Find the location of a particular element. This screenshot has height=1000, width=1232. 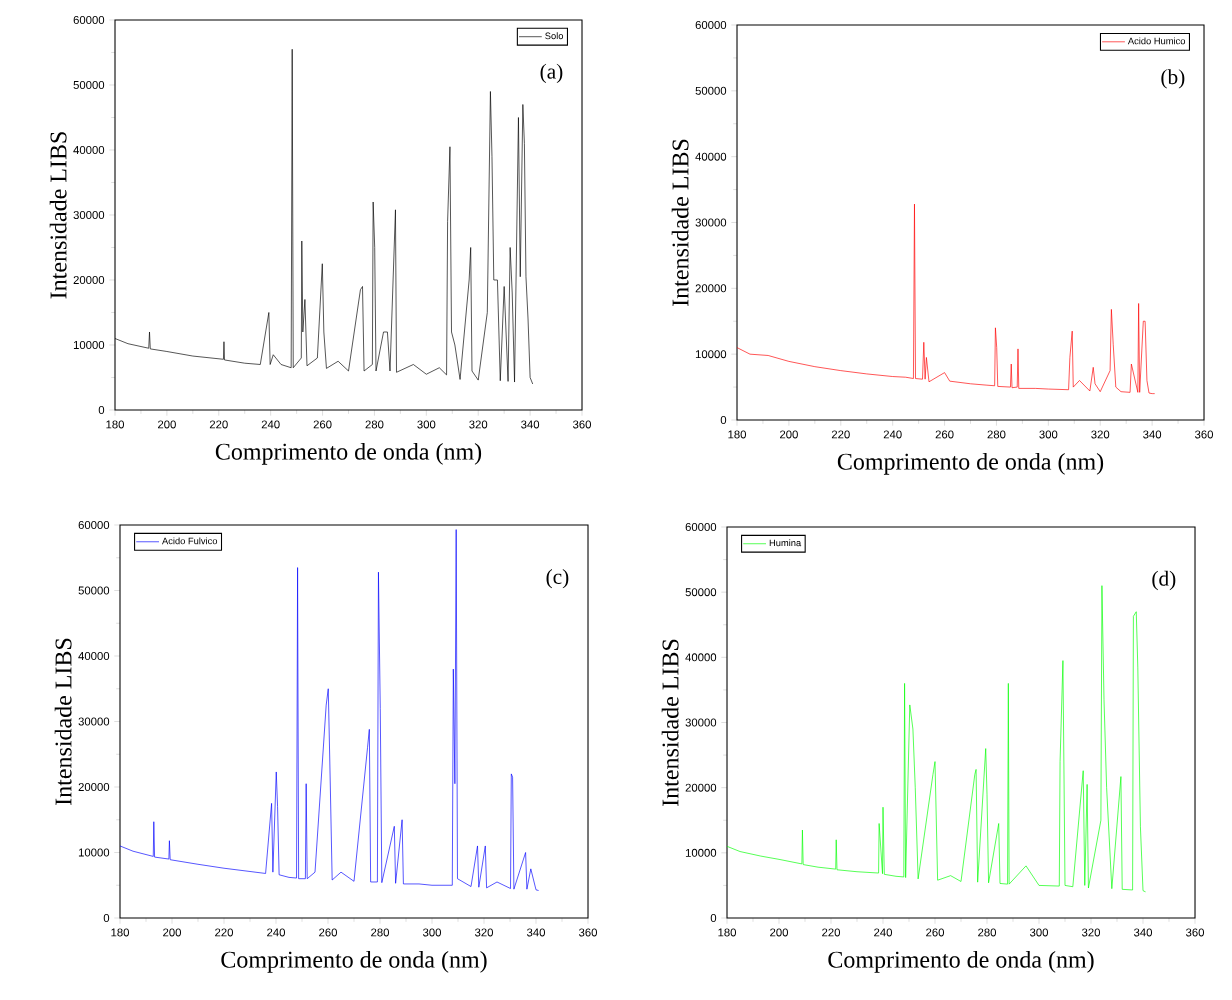

legend-label: Solo is located at coordinates (554, 36).